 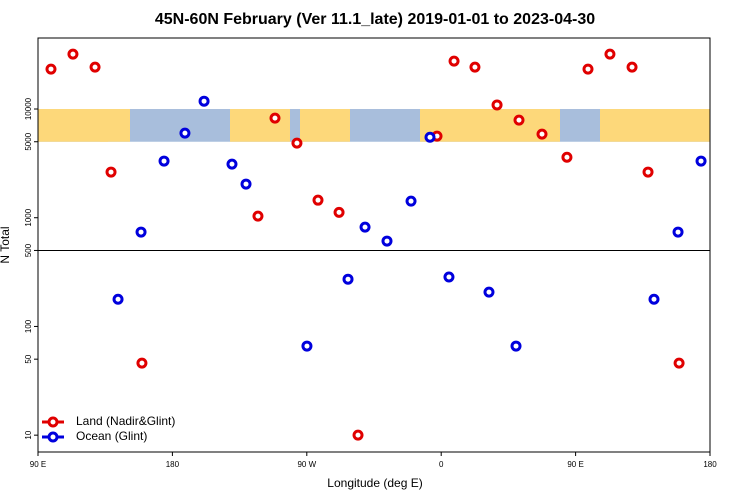 I want to click on y-tick-label: 1000, so click(x=28, y=217).